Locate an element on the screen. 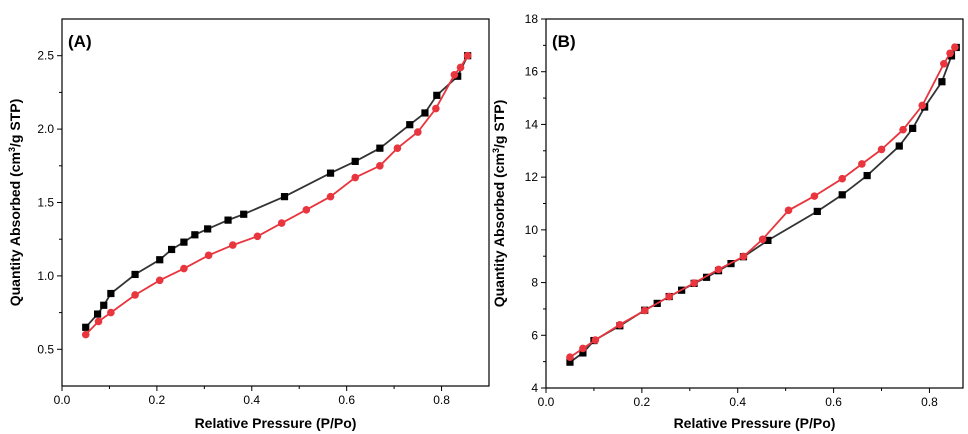  panel-a-x-tick-label: 0.0 is located at coordinates (62, 400).